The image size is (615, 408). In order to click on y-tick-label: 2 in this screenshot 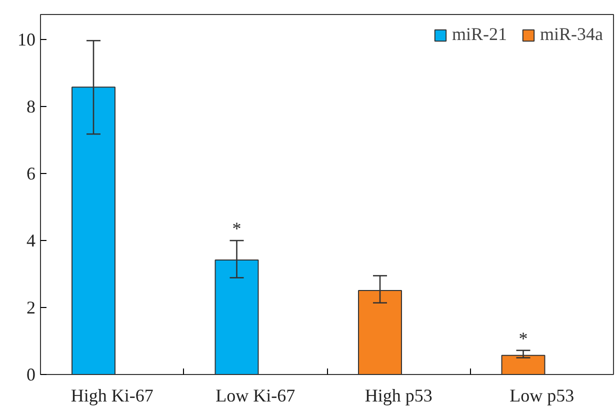, I will do `click(31, 308)`.